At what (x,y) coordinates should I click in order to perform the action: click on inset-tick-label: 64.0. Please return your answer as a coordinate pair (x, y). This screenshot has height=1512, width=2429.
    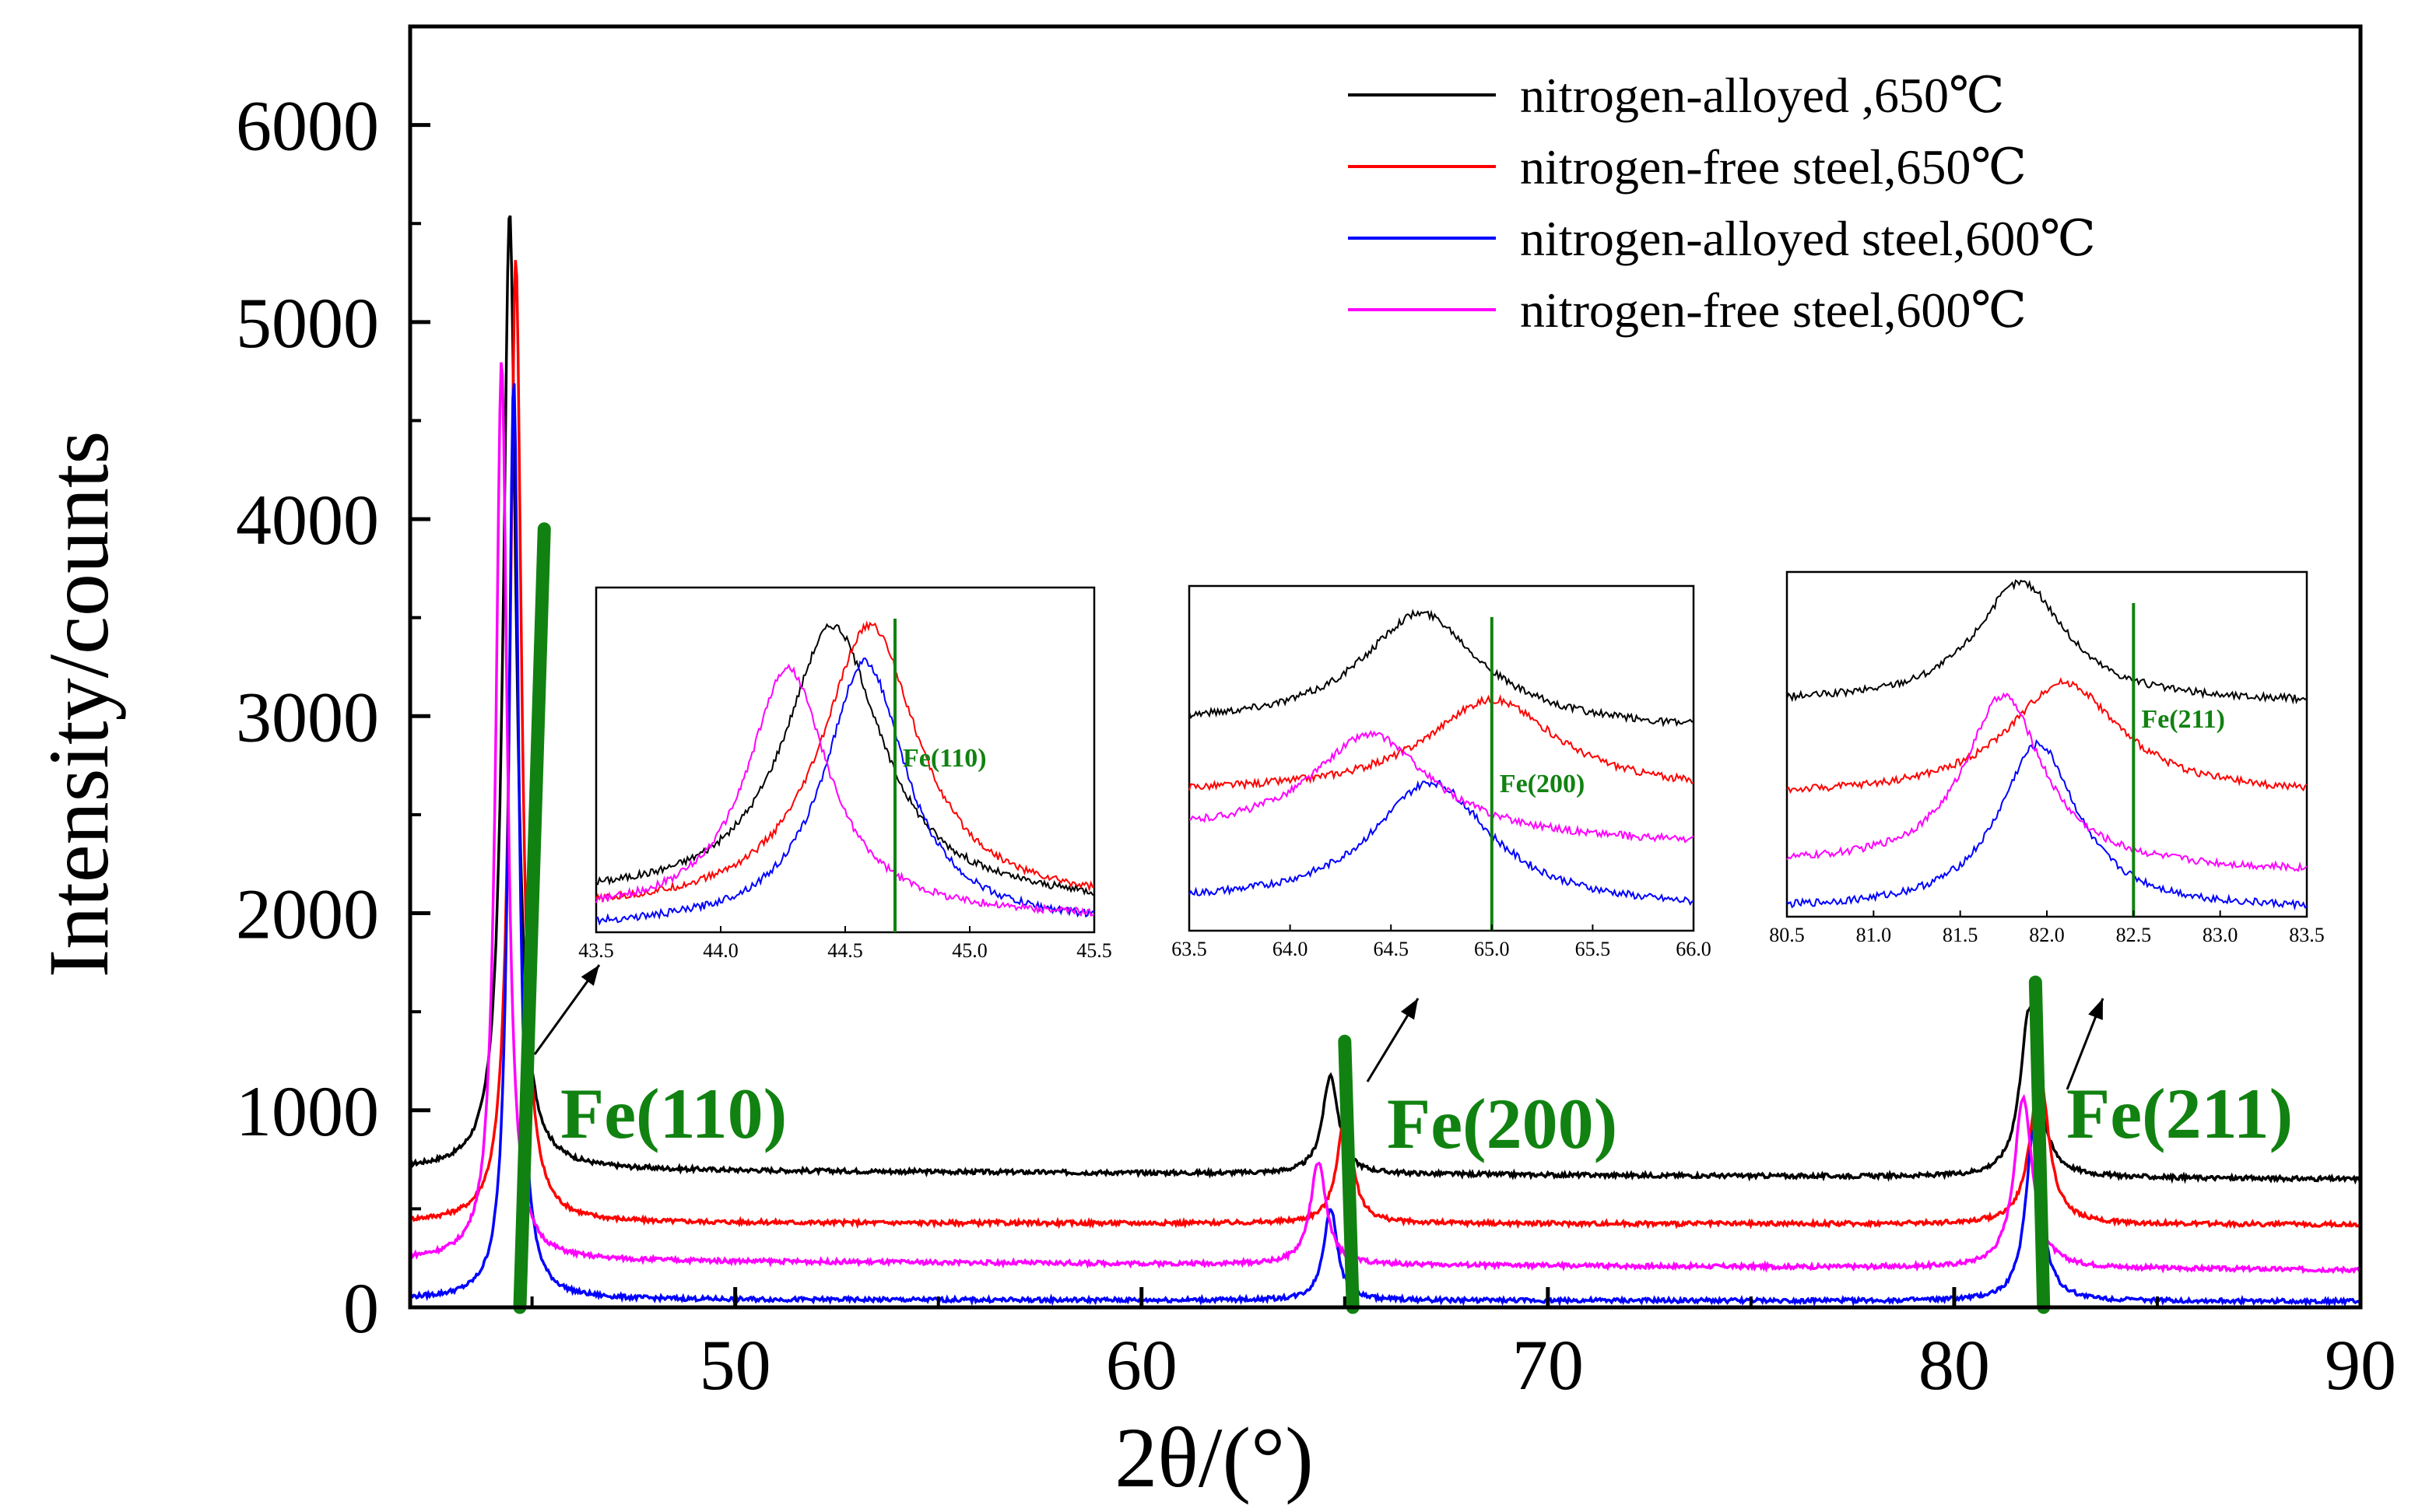
    Looking at the image, I should click on (1290, 949).